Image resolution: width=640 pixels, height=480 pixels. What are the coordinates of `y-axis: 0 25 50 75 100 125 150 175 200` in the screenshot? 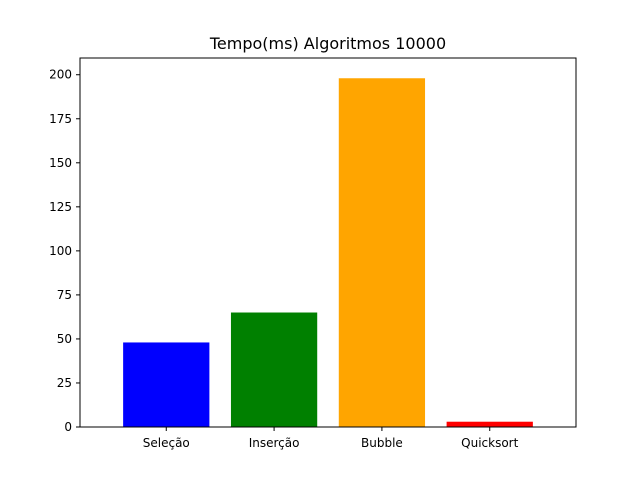 It's located at (64, 251).